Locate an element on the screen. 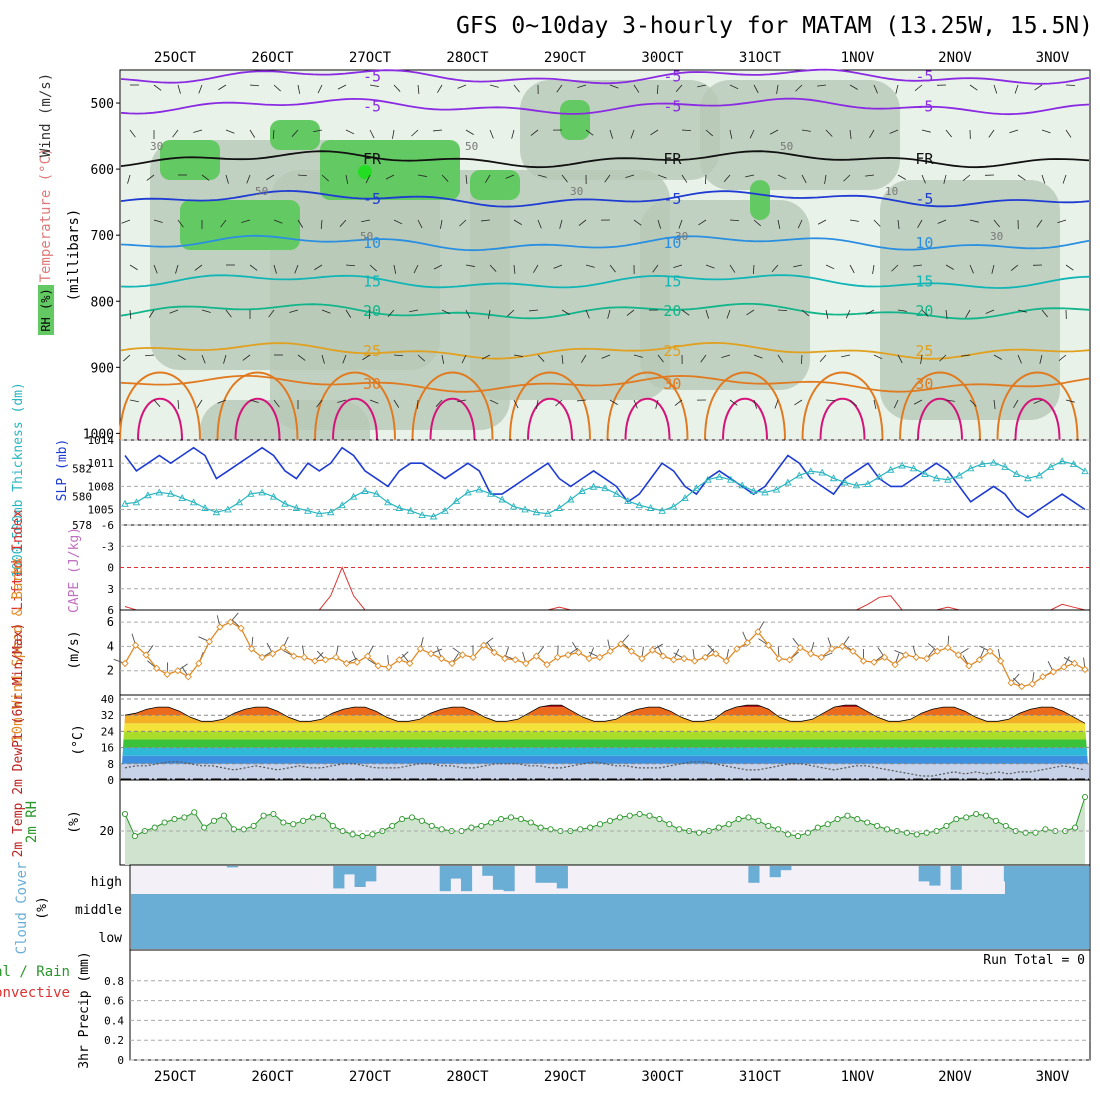  top-date-label: 28OCT is located at coordinates (467, 58).